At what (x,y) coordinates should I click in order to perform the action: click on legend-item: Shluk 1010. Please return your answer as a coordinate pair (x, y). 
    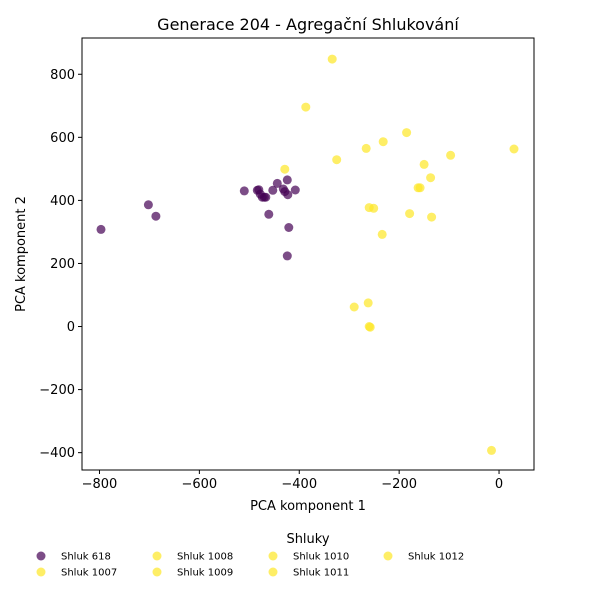
    Looking at the image, I should click on (308, 557).